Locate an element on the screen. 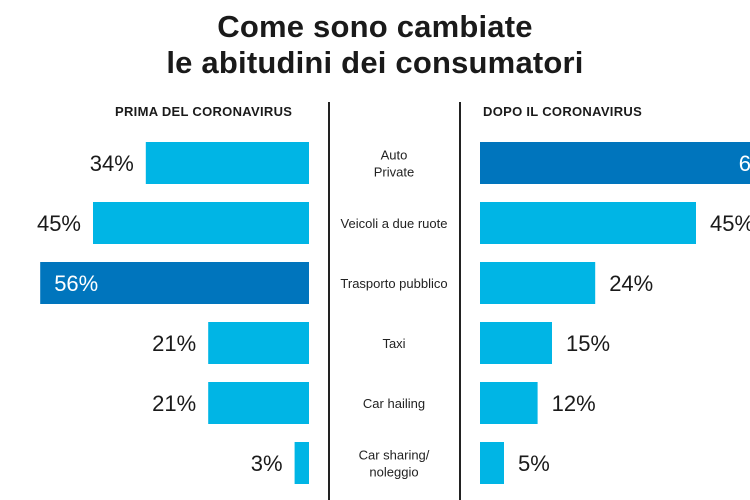 The image size is (750, 500). value-label-prima-1: 45% is located at coordinates (59, 223).